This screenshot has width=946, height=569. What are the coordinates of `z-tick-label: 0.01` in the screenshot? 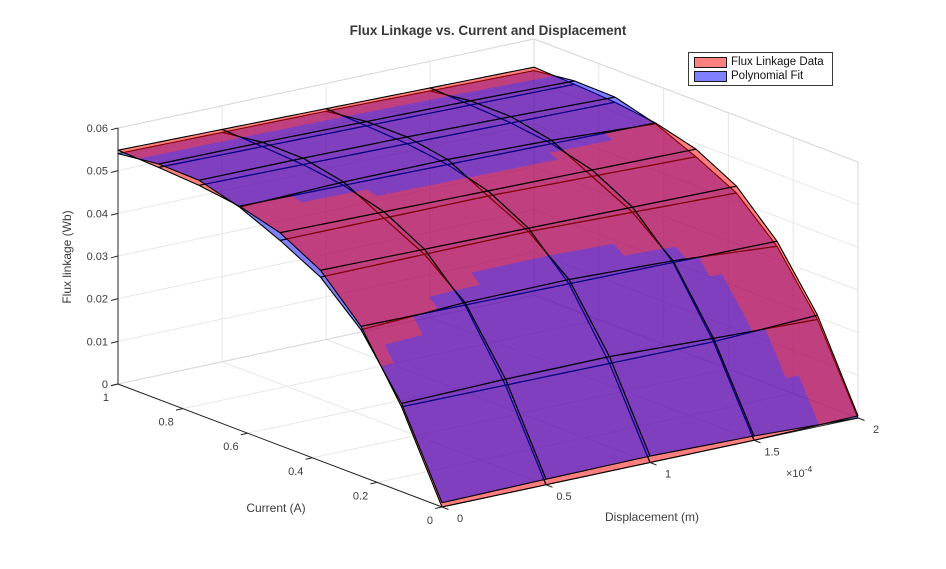 It's located at (97, 342).